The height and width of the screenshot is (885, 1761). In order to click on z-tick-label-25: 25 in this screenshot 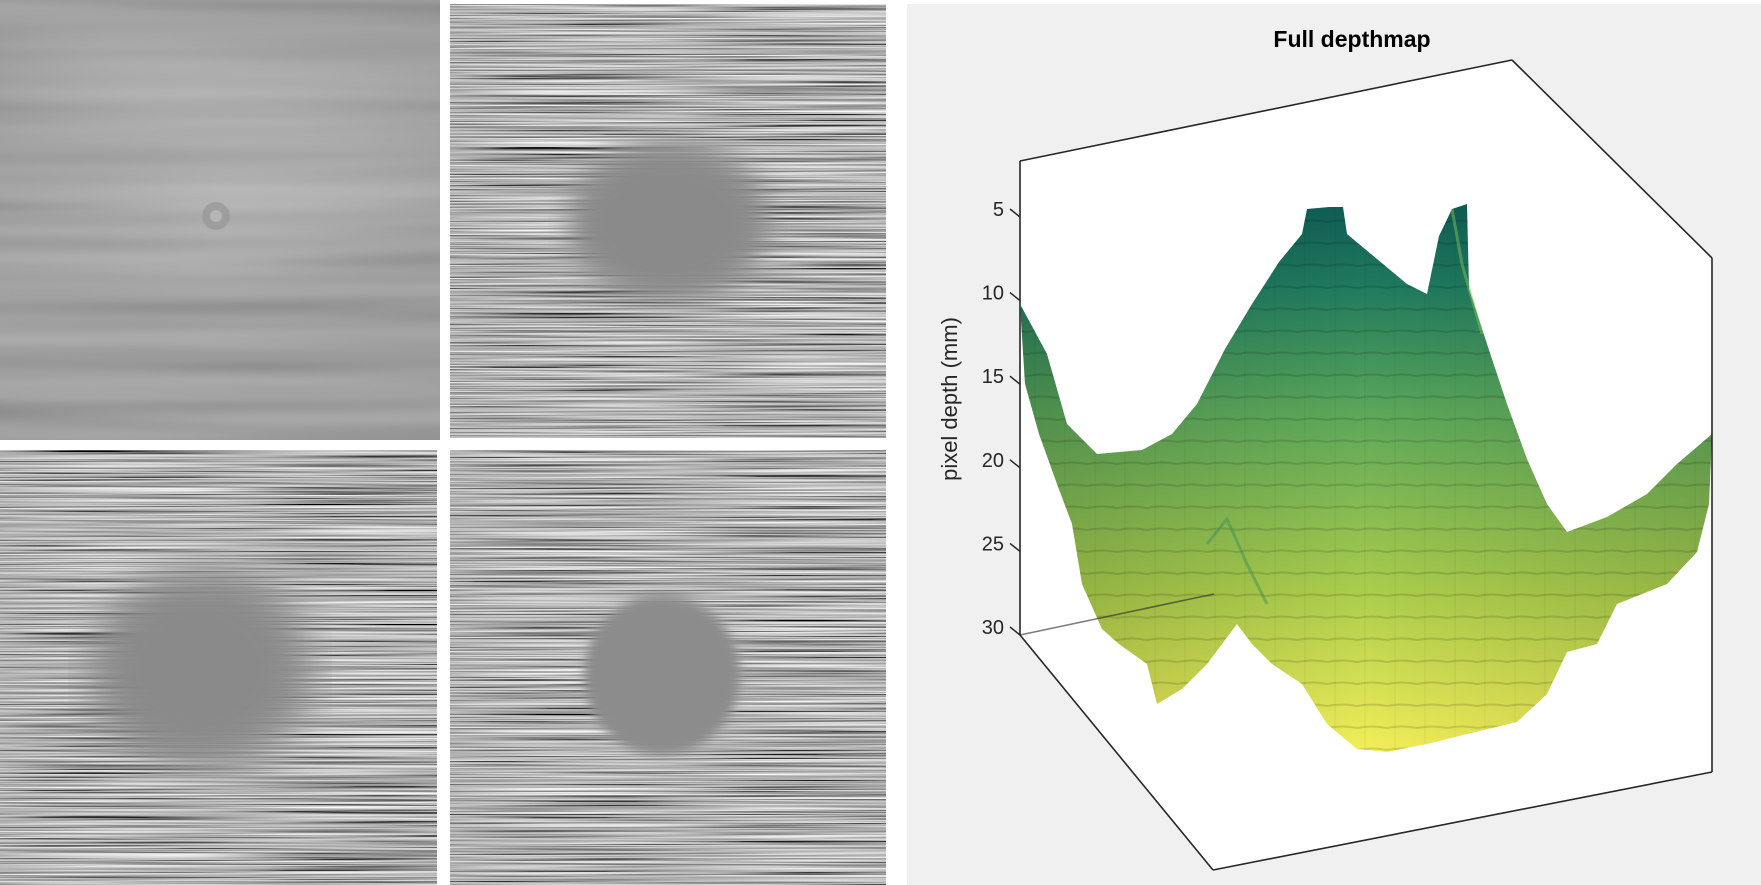, I will do `click(993, 544)`.